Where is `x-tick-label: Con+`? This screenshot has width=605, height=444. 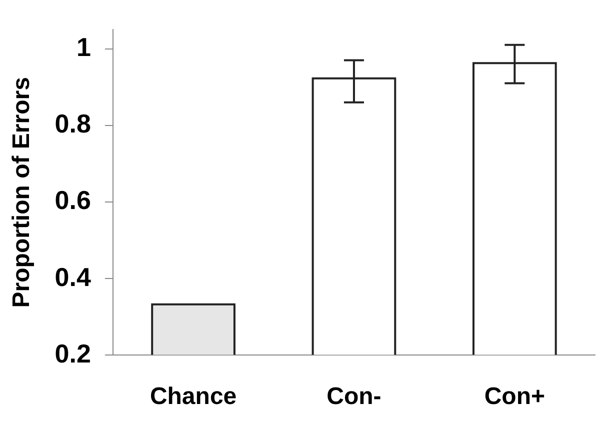
x-tick-label: Con+ is located at coordinates (514, 396).